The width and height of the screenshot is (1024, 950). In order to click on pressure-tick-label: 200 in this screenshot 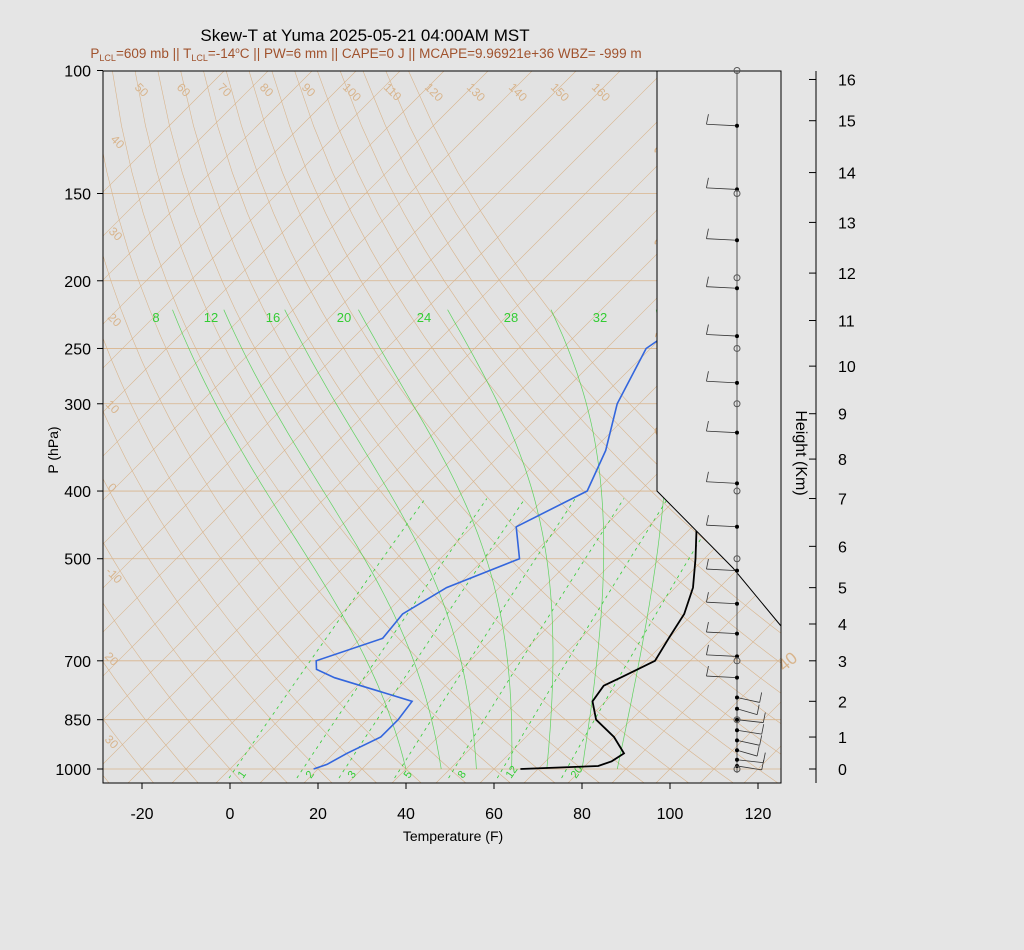, I will do `click(77, 282)`.